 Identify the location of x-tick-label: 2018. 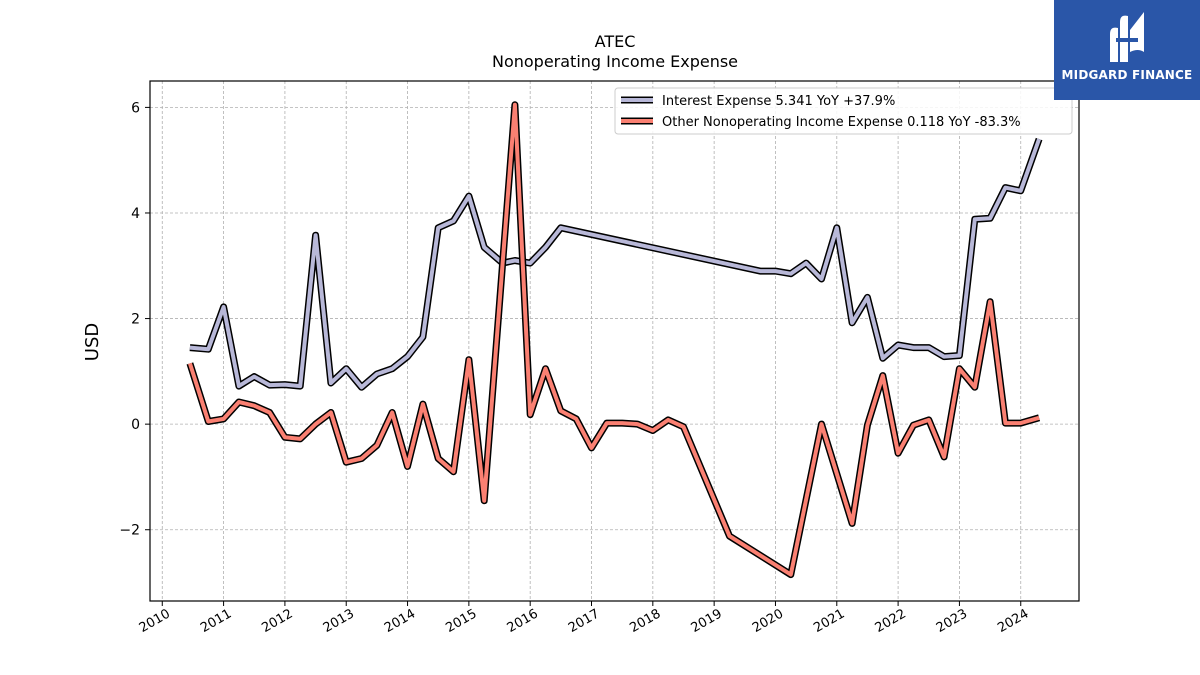
(645, 621).